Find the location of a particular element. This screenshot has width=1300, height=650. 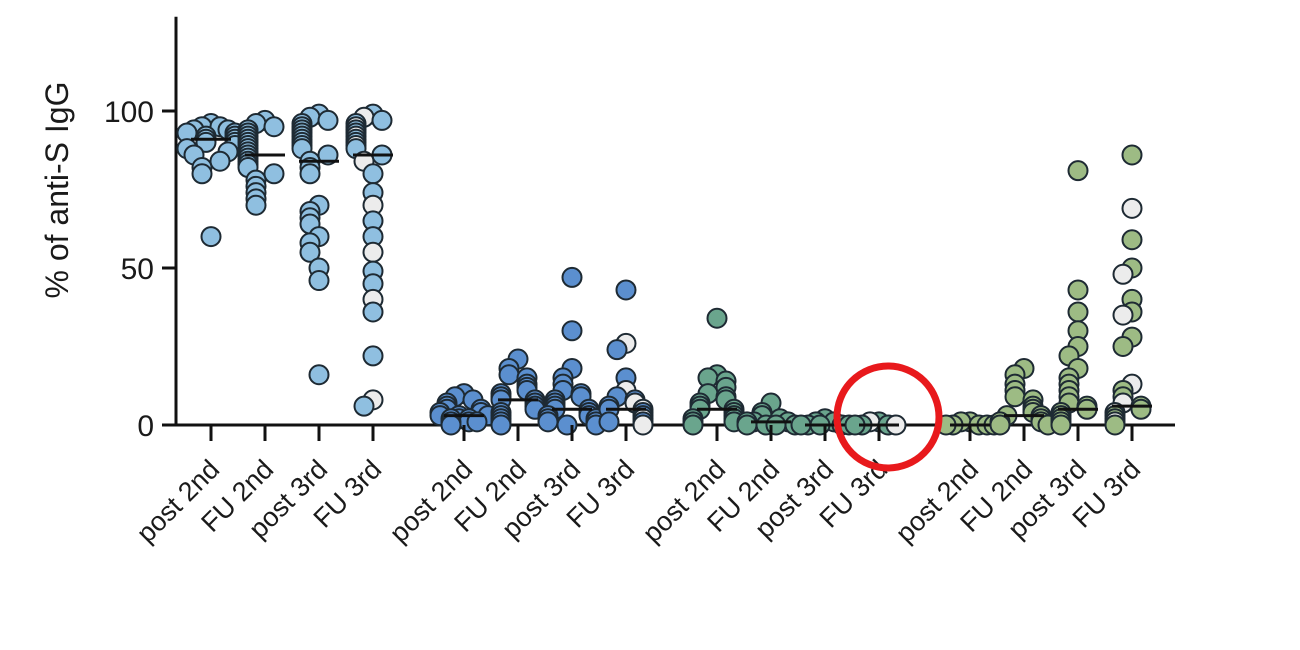

highlight-annotation is located at coordinates (888, 417).